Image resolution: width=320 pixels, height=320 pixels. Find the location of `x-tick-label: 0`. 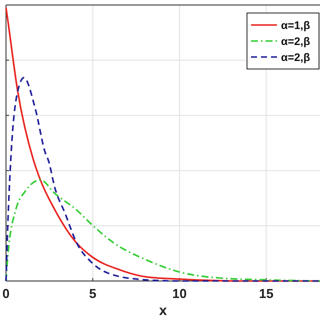

x-tick-label: 0 is located at coordinates (6, 293).